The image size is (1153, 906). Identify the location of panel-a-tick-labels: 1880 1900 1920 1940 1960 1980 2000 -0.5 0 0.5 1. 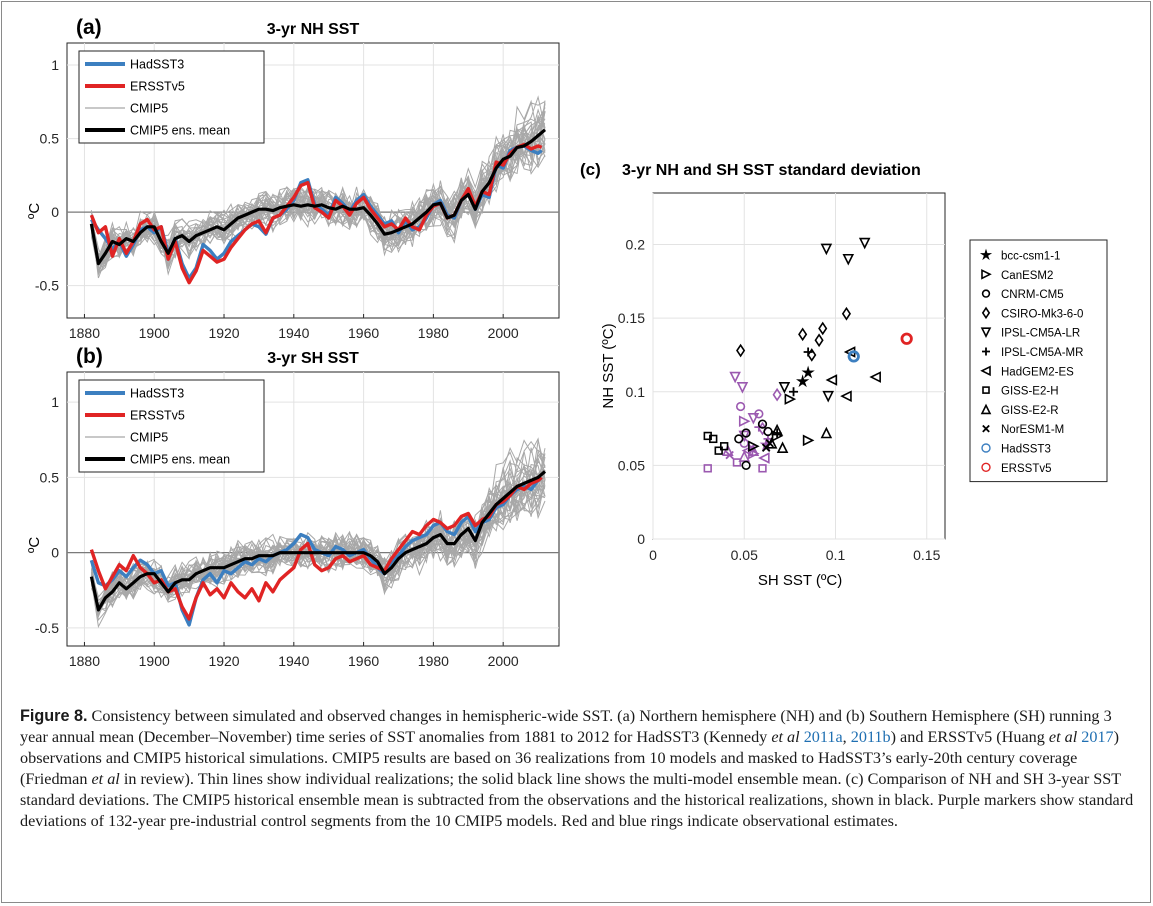
(277, 199).